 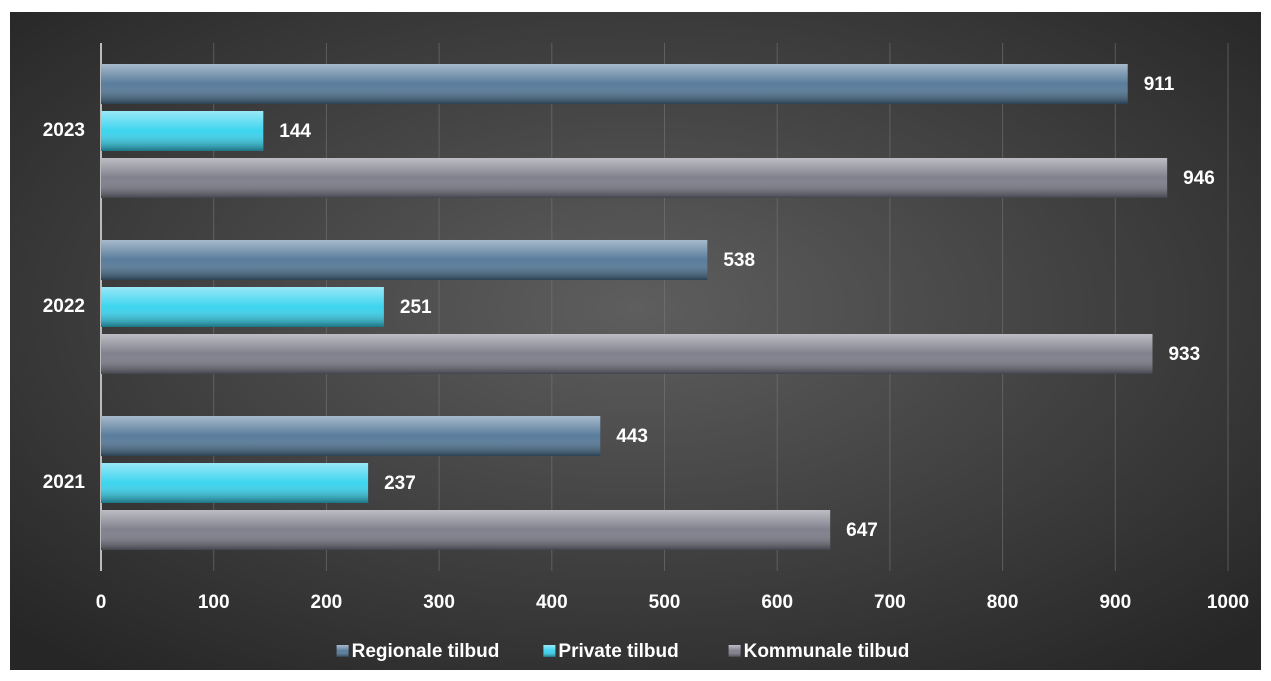 What do you see at coordinates (214, 602) in the screenshot?
I see `x-tick-label: 100` at bounding box center [214, 602].